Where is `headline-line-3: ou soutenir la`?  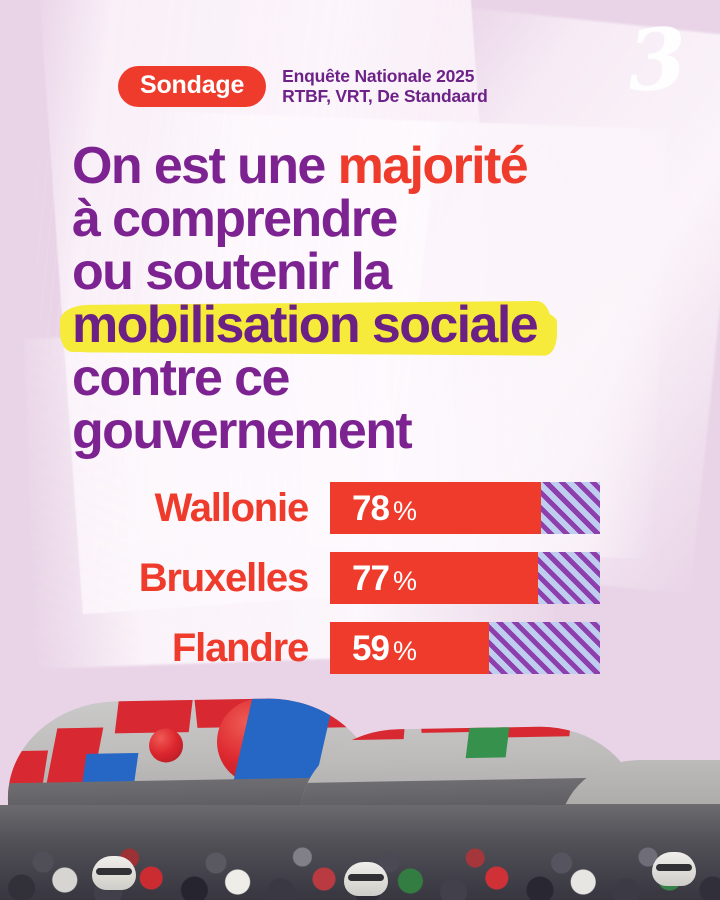
headline-line-3: ou soutenir la is located at coordinates (232, 272).